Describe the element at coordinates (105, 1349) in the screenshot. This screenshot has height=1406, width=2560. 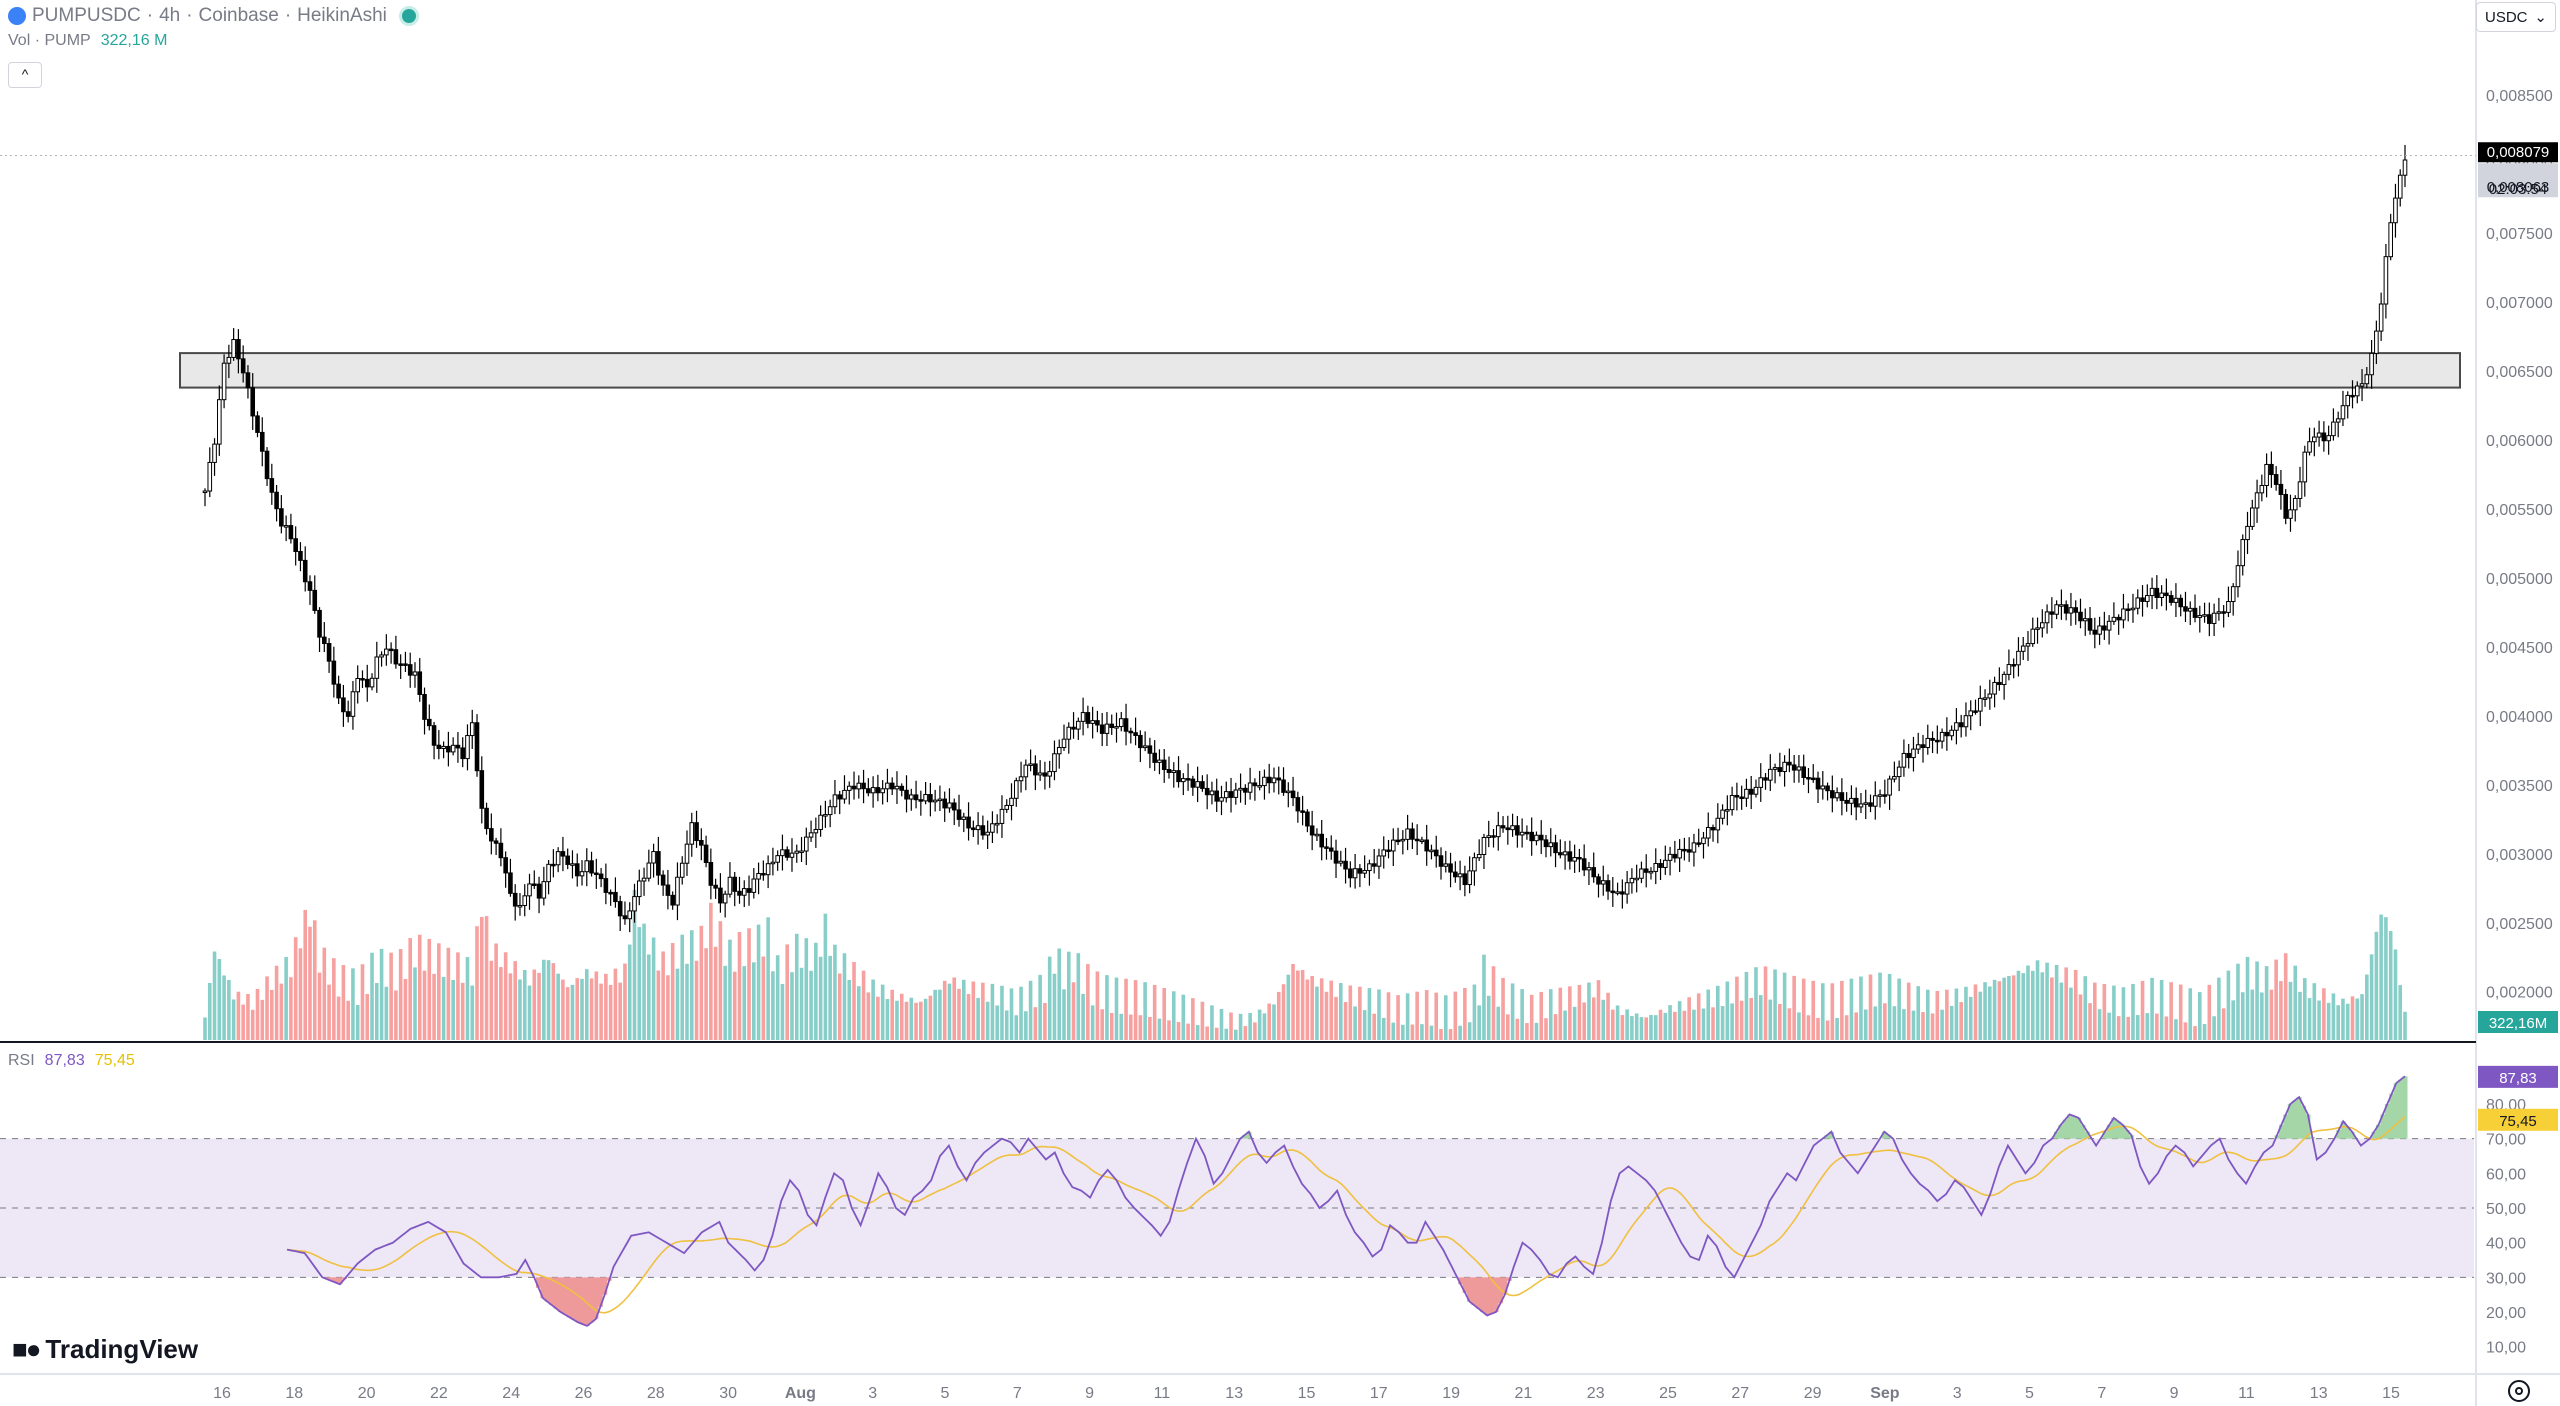
I see `tradingview-logo: ■● TradingView` at that location.